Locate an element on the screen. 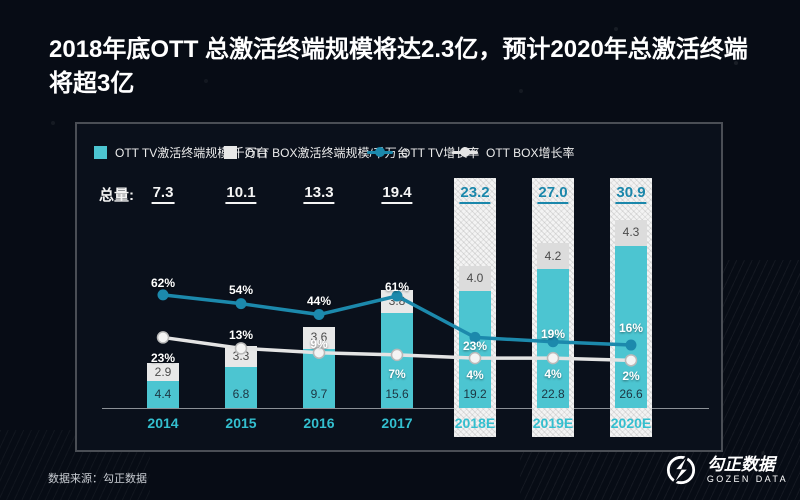 Image resolution: width=800 pixels, height=500 pixels. page-title-line-1: 2018年底OTT 总激活终端规模将达2.3亿，预计2020年总激活终端 is located at coordinates (398, 49).